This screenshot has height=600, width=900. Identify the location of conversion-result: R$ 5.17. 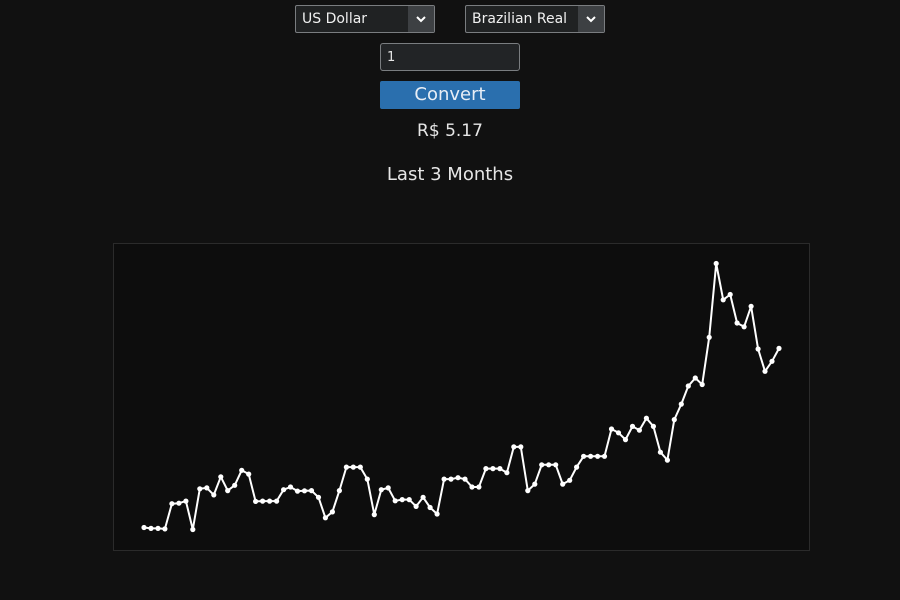
(450, 131).